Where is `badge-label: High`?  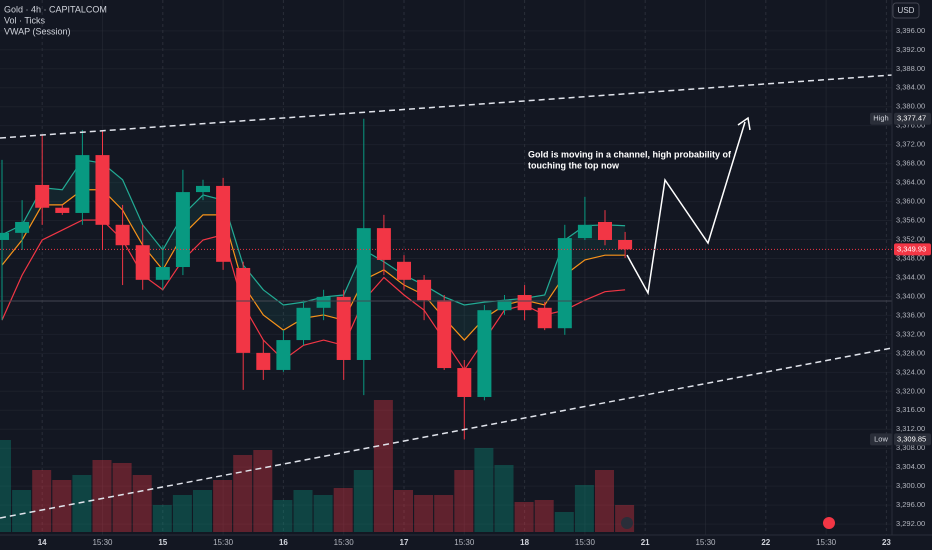
badge-label: High is located at coordinates (880, 118).